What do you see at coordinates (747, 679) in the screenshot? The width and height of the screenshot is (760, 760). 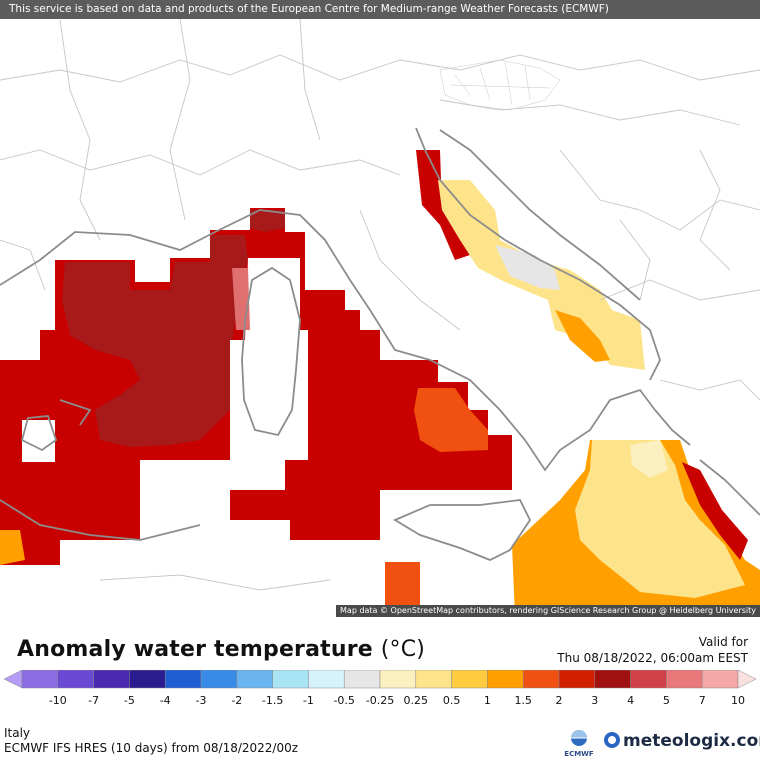 I see `legend-arrow-high` at bounding box center [747, 679].